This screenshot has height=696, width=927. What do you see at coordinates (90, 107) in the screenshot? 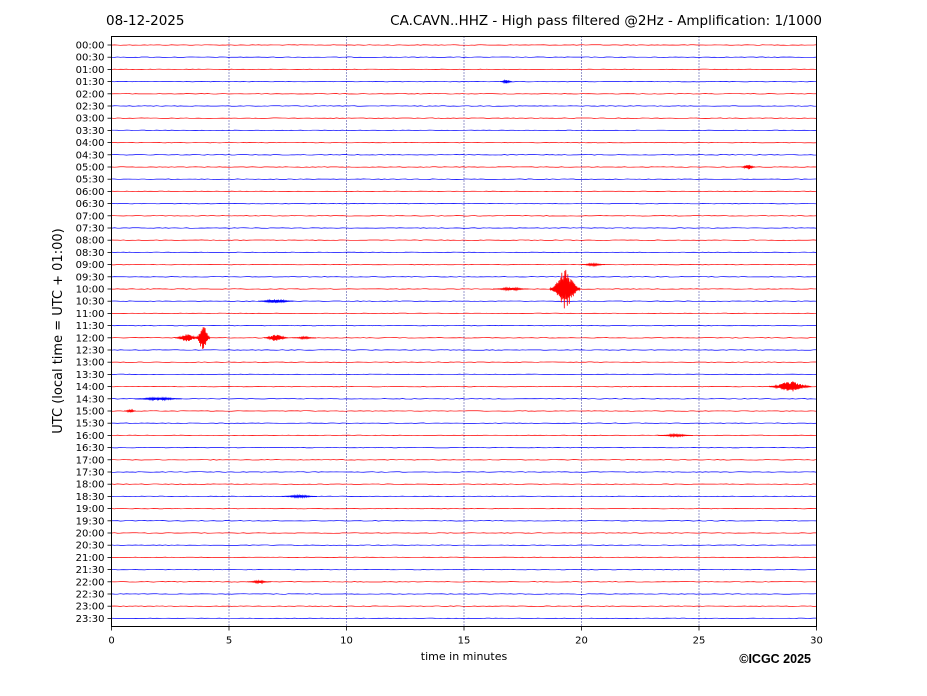
I see `y-tick-label: 02:30` at bounding box center [90, 107].